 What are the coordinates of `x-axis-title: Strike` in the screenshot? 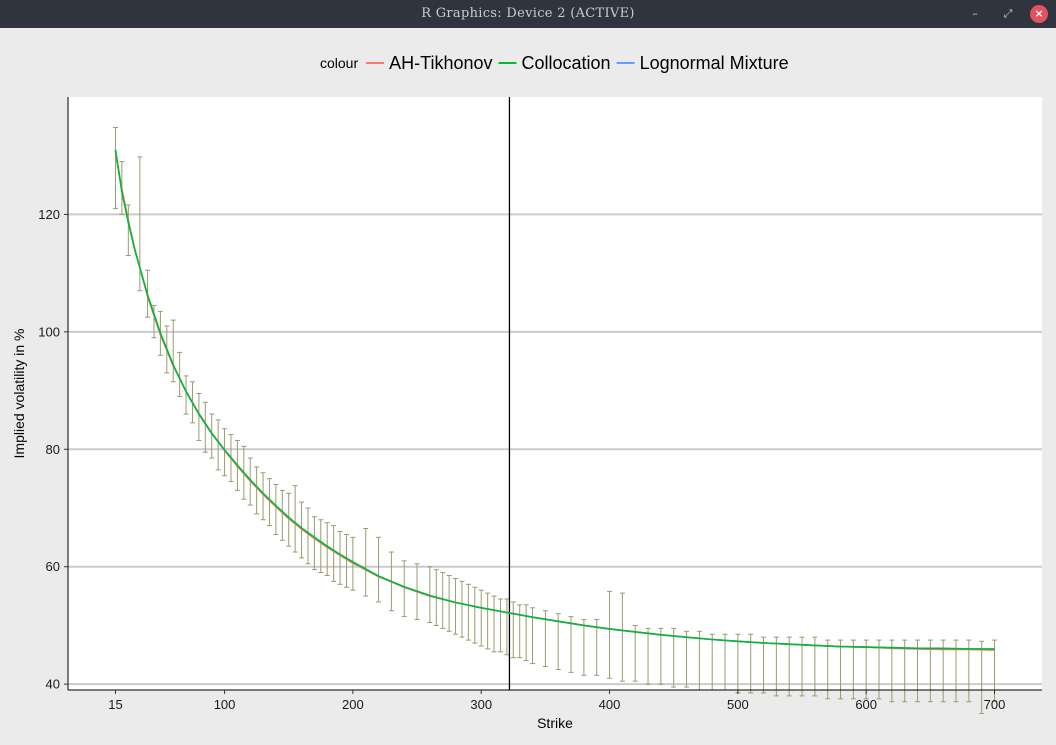 It's located at (555, 723).